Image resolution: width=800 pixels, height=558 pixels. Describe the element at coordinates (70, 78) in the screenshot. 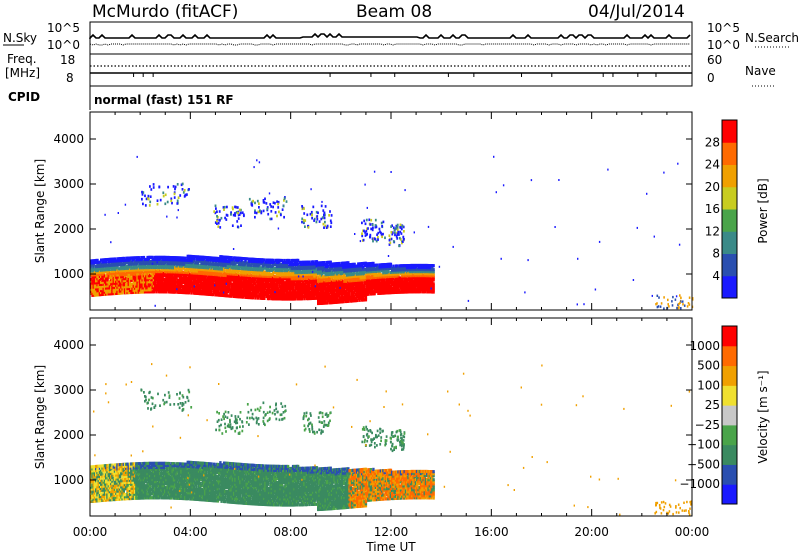

I see `freq-tick-bottom: 8` at that location.